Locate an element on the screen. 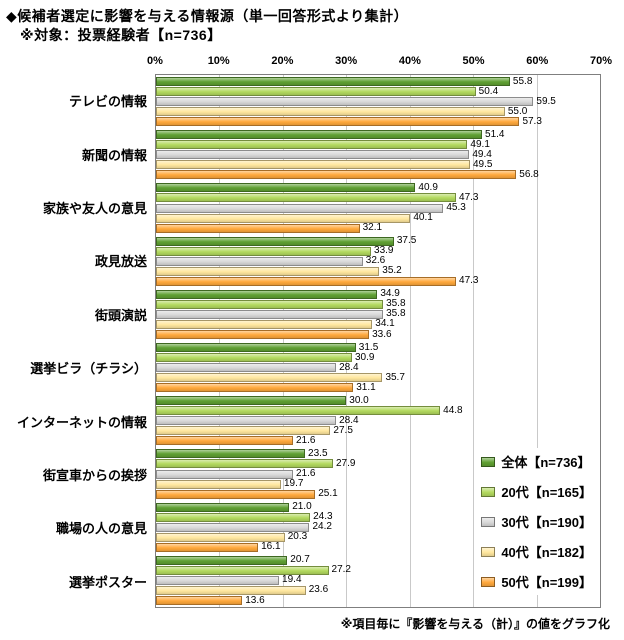  bar-row: 21.6 is located at coordinates (378, 440).